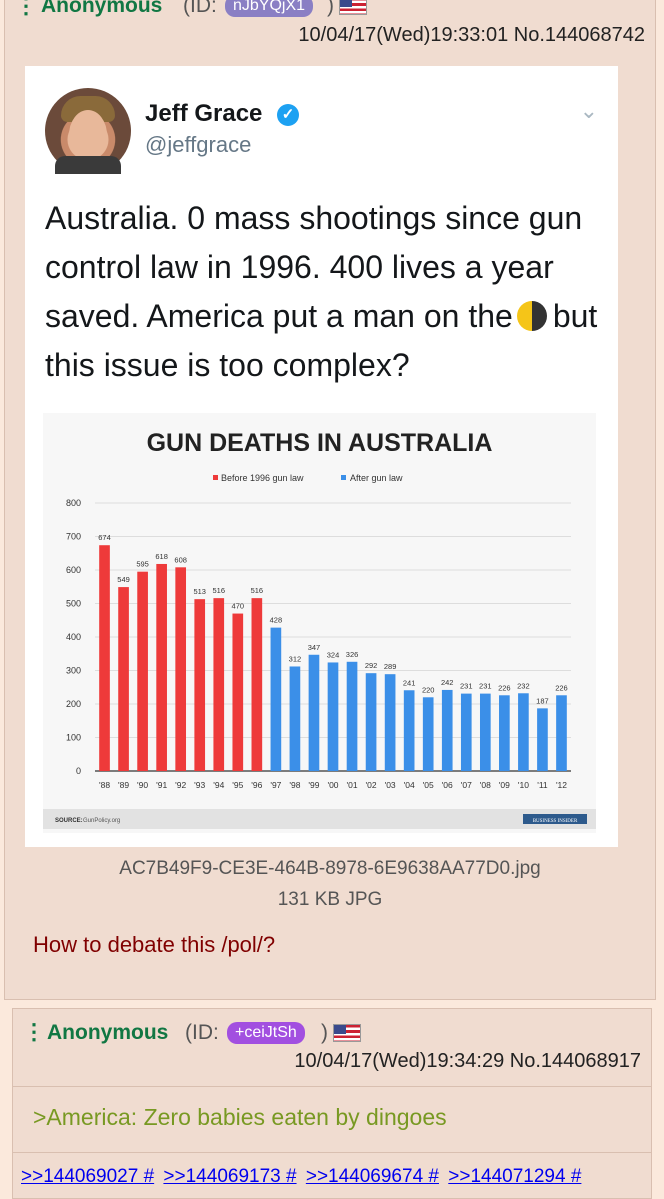 The height and width of the screenshot is (1199, 664). What do you see at coordinates (180, 785) in the screenshot?
I see `x-tick-label: '92` at bounding box center [180, 785].